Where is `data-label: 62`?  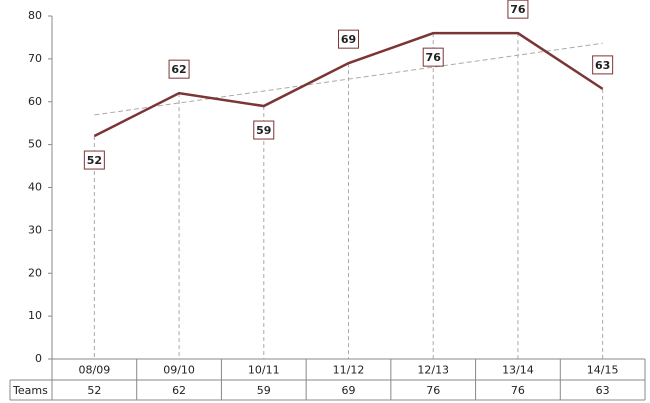 data-label: 62 is located at coordinates (178, 69).